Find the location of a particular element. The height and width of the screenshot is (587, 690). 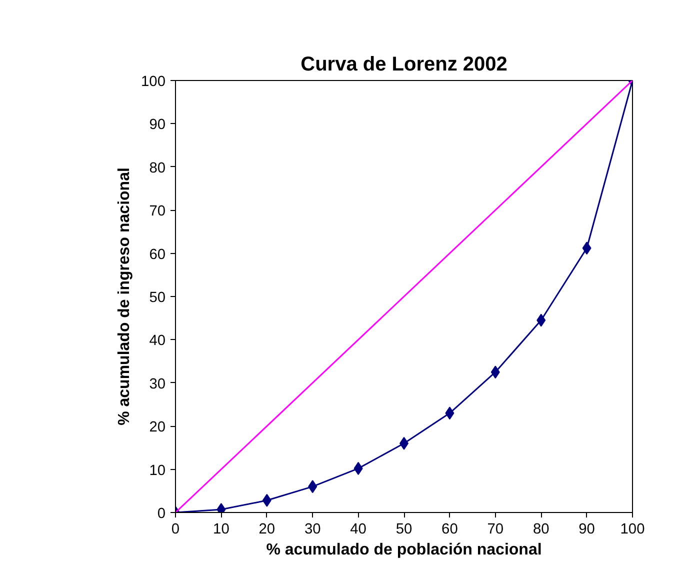

x-tick-label: 50 is located at coordinates (404, 530).